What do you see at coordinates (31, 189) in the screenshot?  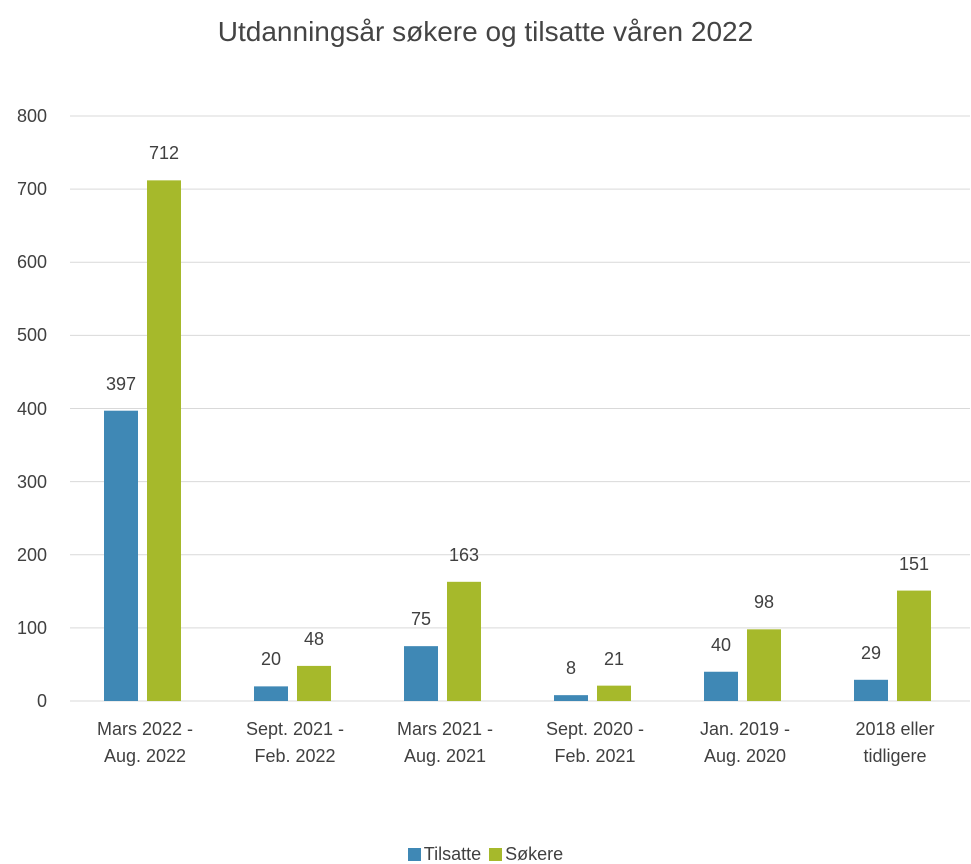 I see `y-tick-label: 700` at bounding box center [31, 189].